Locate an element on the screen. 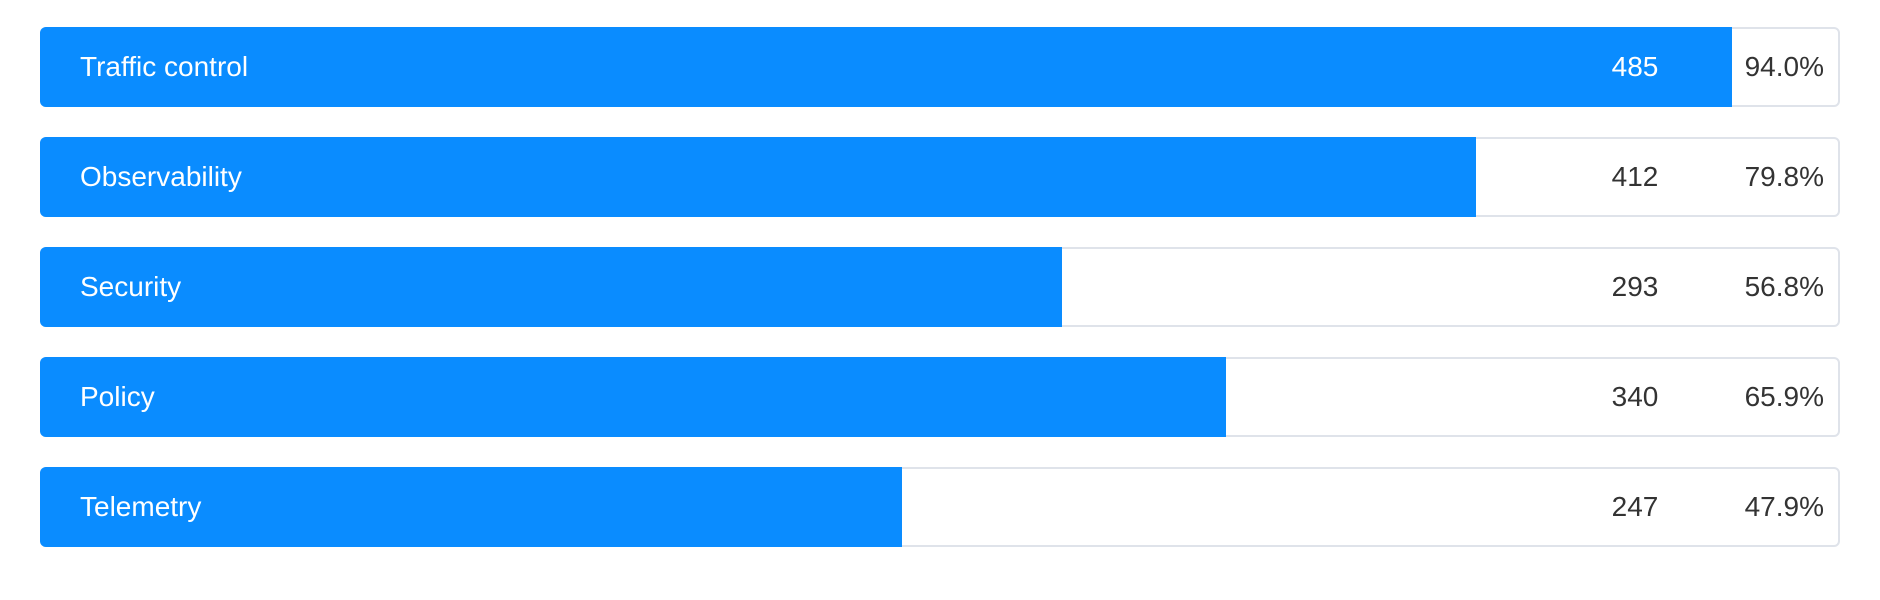 Image resolution: width=1880 pixels, height=600 pixels. bar-count: 340 is located at coordinates (1635, 396).